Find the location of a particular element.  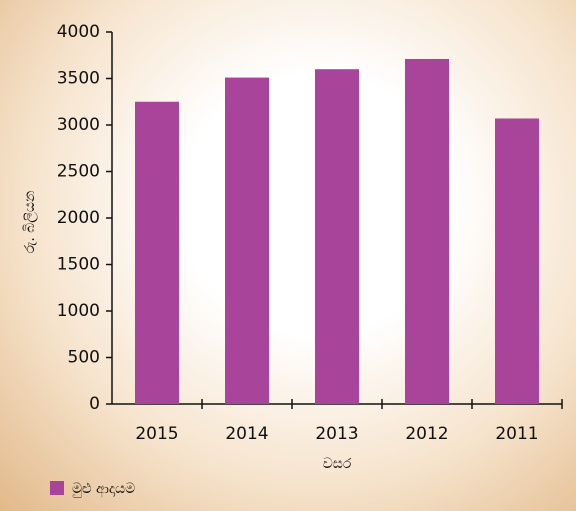

y-tick-label: 3500 is located at coordinates (78, 79).